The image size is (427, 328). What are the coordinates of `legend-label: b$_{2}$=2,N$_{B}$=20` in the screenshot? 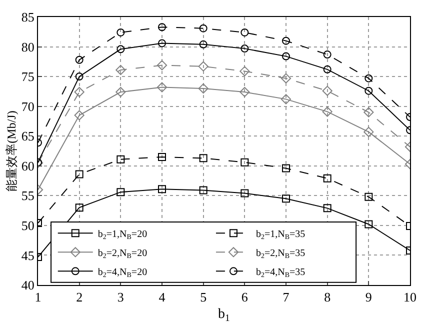 It's located at (123, 254).